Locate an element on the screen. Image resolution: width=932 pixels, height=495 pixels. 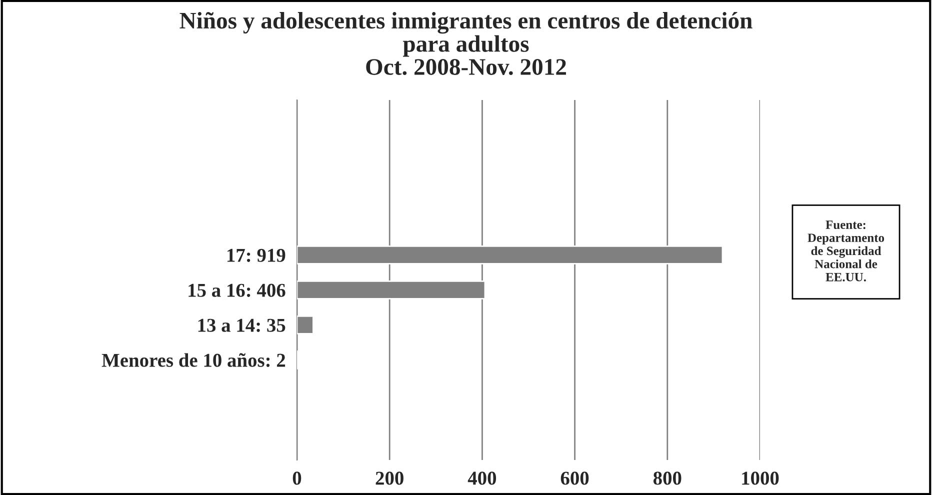
x-tick-label: 800 is located at coordinates (667, 478).